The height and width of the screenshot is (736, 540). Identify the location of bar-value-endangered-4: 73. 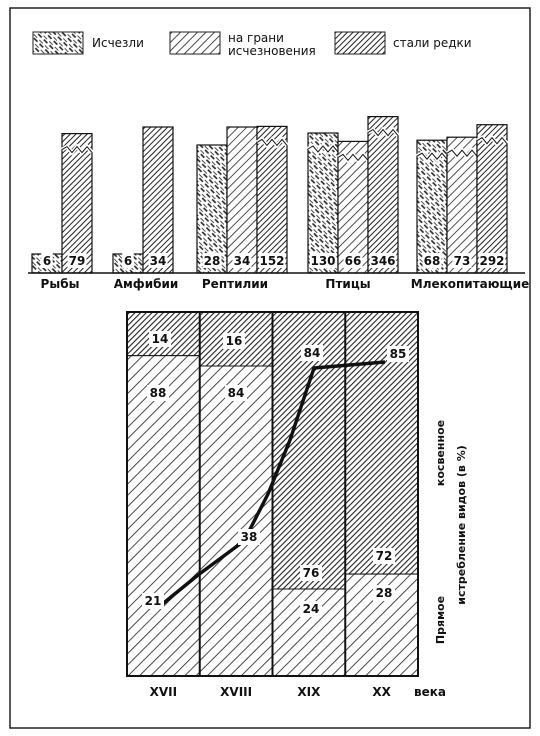
(462, 261).